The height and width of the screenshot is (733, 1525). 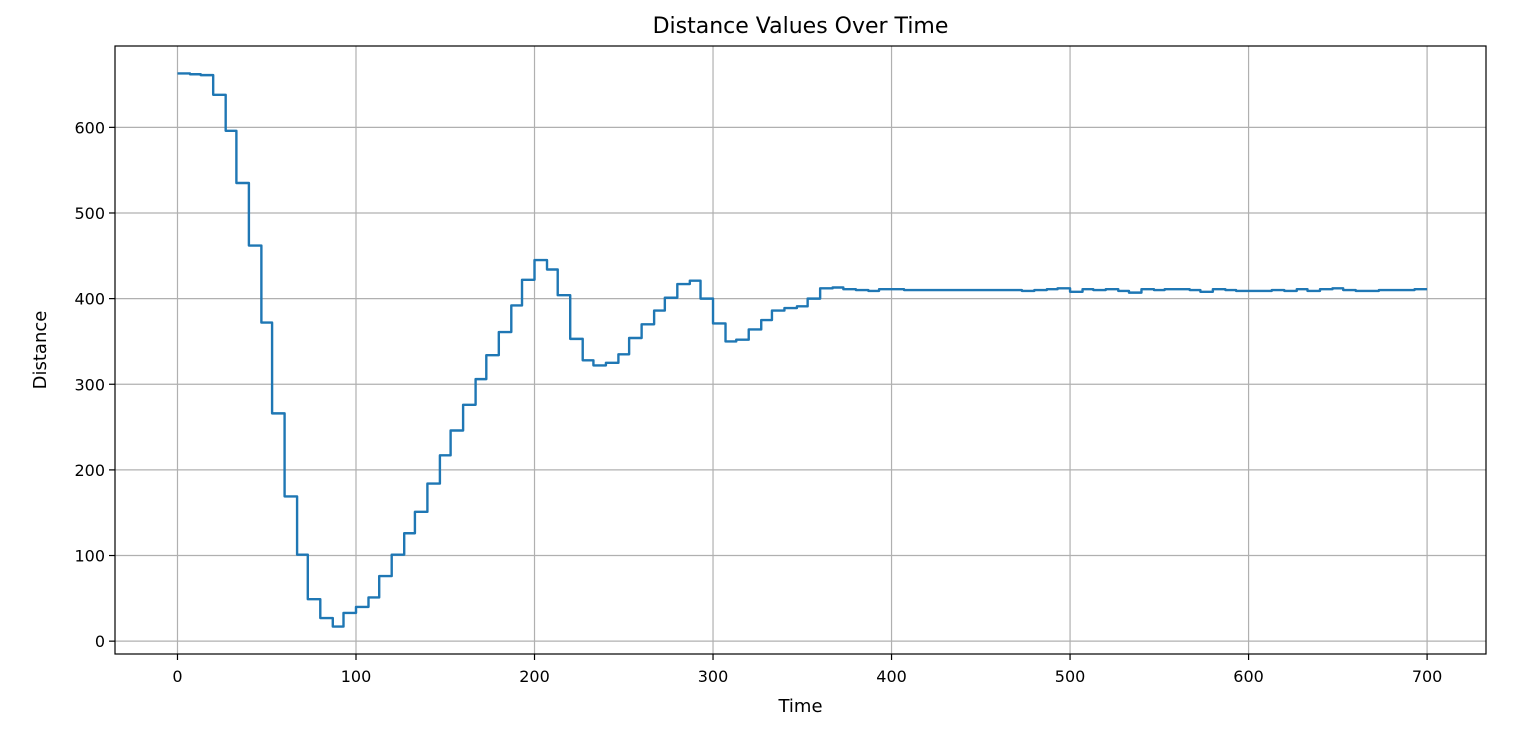 I want to click on x-tick-label: 200, so click(x=534, y=676).